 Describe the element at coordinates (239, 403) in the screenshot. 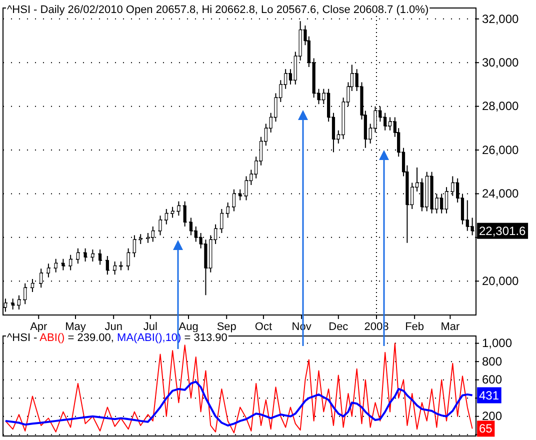

I see `line-series` at that location.